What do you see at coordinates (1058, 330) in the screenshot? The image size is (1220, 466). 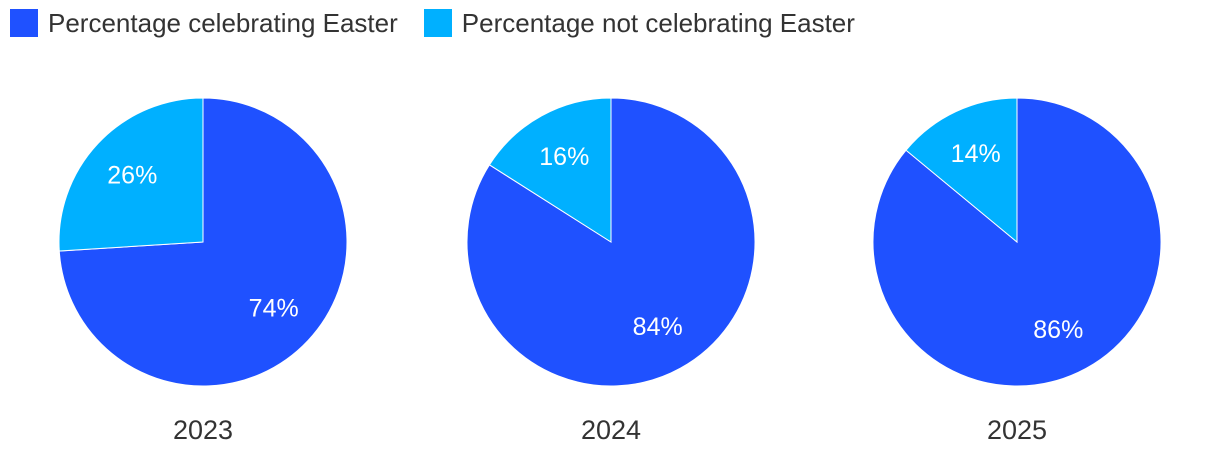 I see `slice-label-2025-celebrating: 86%` at bounding box center [1058, 330].